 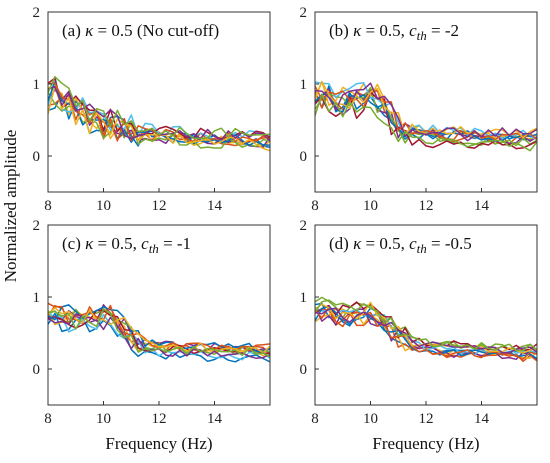 I want to click on panel-title: (d) κ = 0.5, cth = -0.5, so click(x=400, y=245).